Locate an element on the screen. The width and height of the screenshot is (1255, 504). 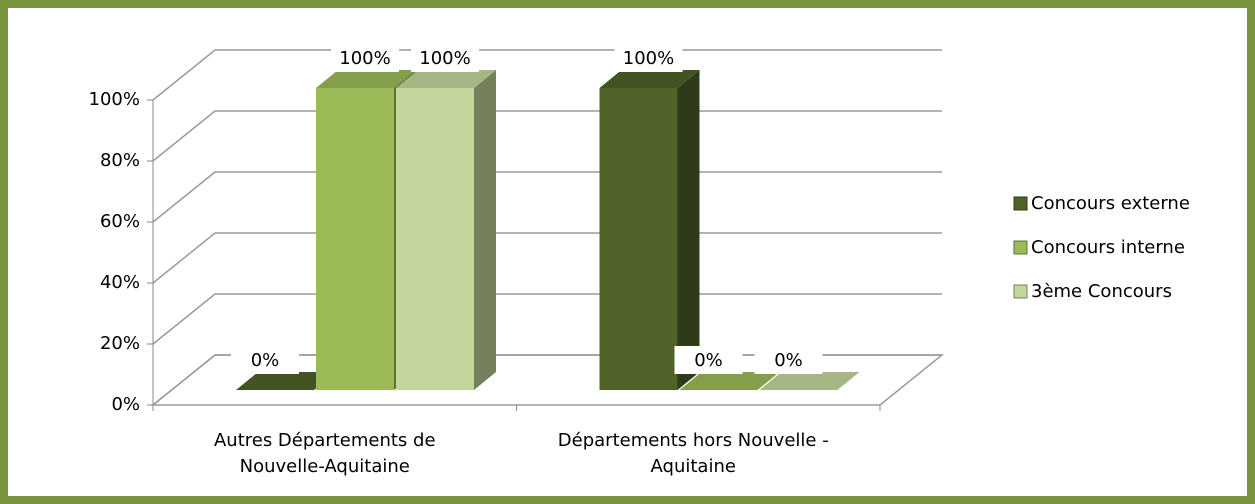
y-tick-label: 80% is located at coordinates (120, 160).